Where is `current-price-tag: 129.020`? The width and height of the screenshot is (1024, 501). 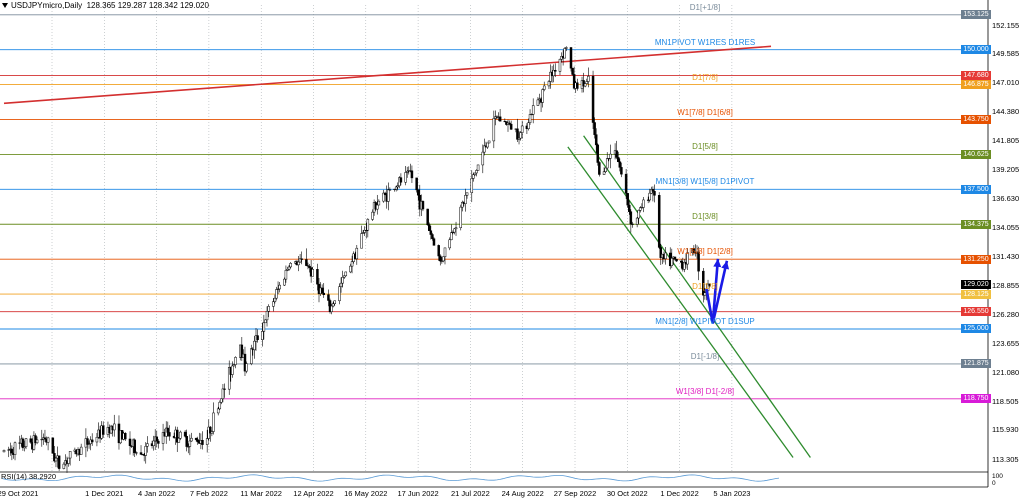 current-price-tag: 129.020 is located at coordinates (976, 284).